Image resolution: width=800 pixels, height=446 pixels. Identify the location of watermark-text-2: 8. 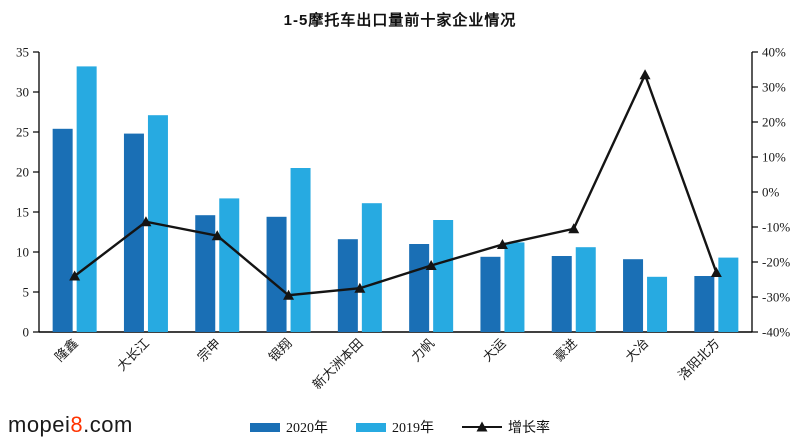
(77, 424).